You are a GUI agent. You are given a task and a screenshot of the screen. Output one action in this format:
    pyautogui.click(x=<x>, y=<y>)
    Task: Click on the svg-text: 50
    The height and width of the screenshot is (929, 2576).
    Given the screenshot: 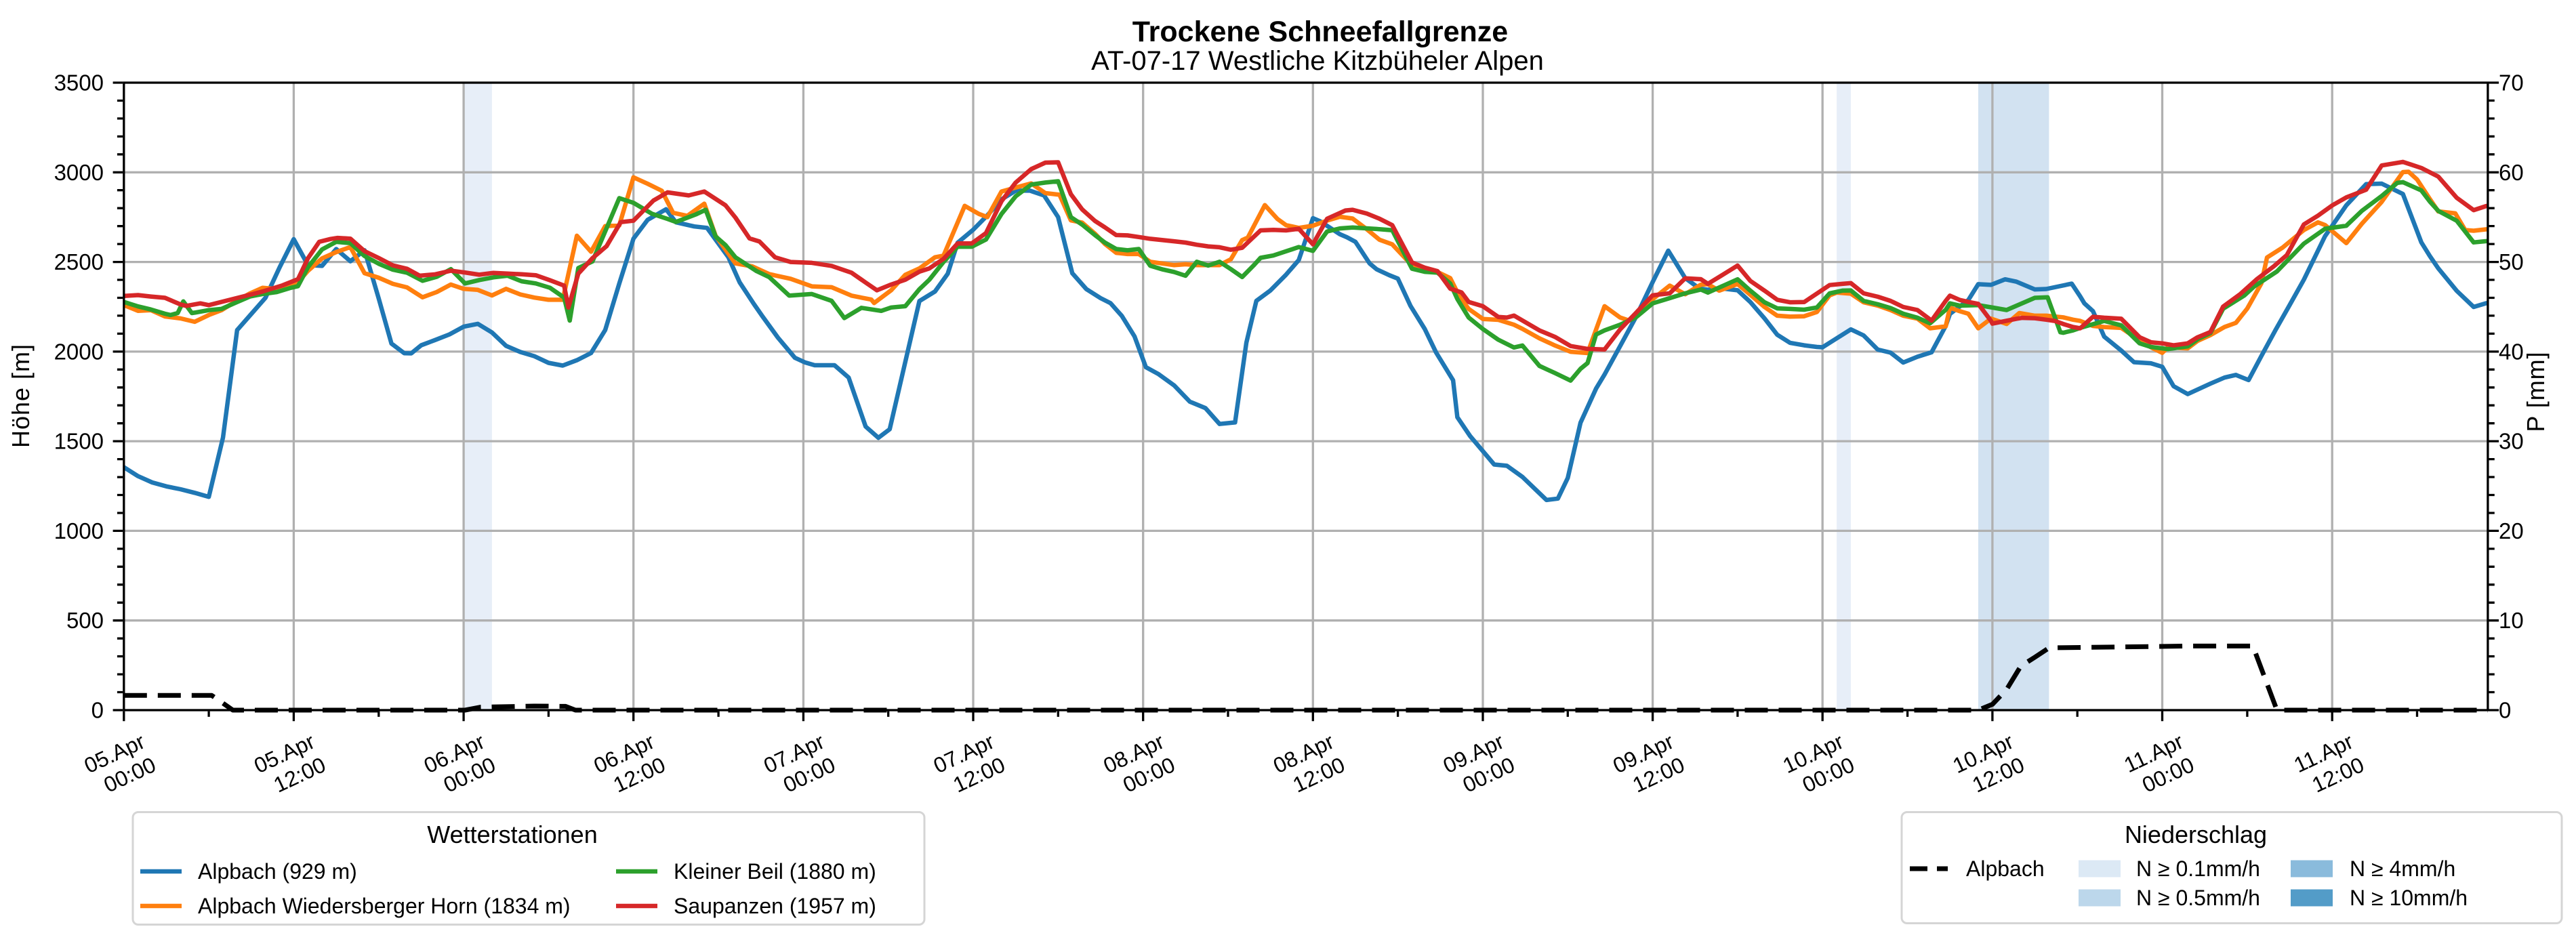 What is the action you would take?
    pyautogui.click(x=2511, y=261)
    